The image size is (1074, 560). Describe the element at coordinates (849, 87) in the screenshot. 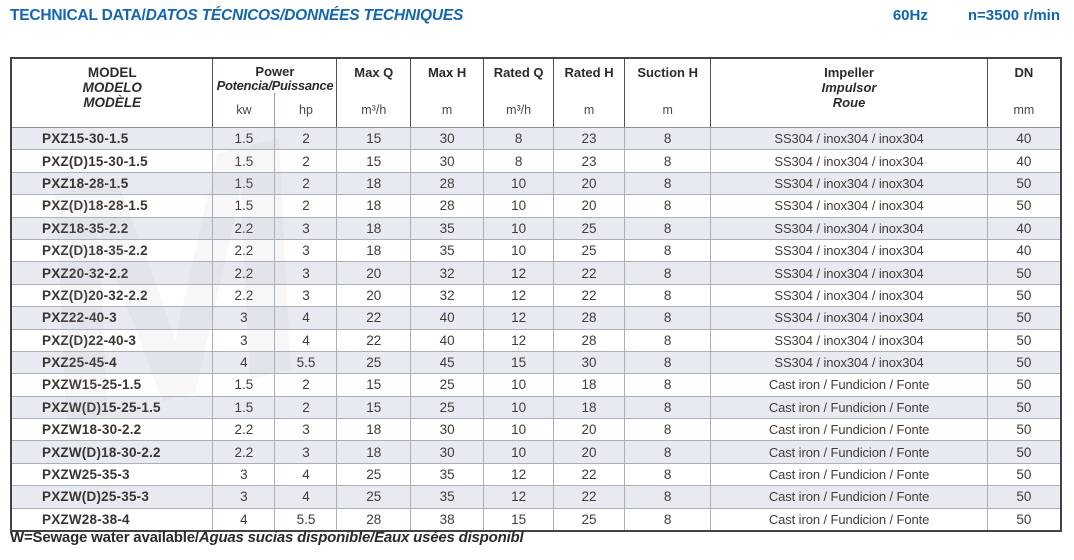

I see `impeller-header-es: Impulsor` at that location.